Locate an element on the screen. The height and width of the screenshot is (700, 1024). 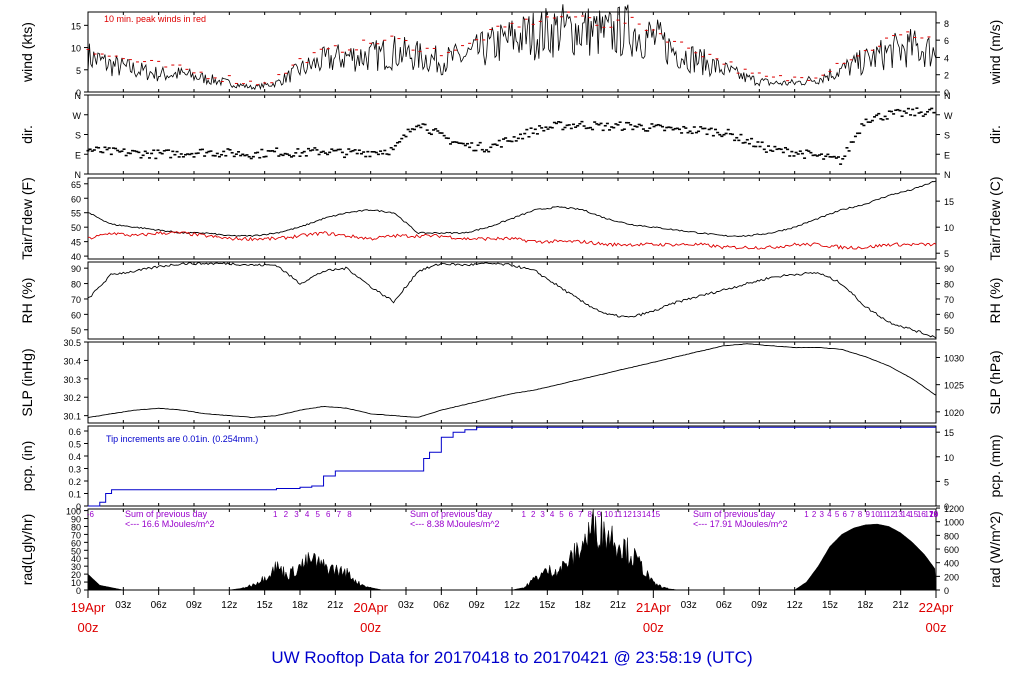
xtick-label: 15z is located at coordinates (547, 605).